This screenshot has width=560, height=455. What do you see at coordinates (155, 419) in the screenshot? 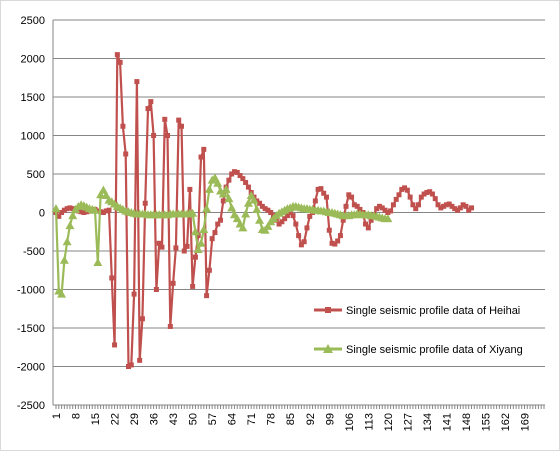
I see `x-tick-label-5: 36` at bounding box center [155, 419].